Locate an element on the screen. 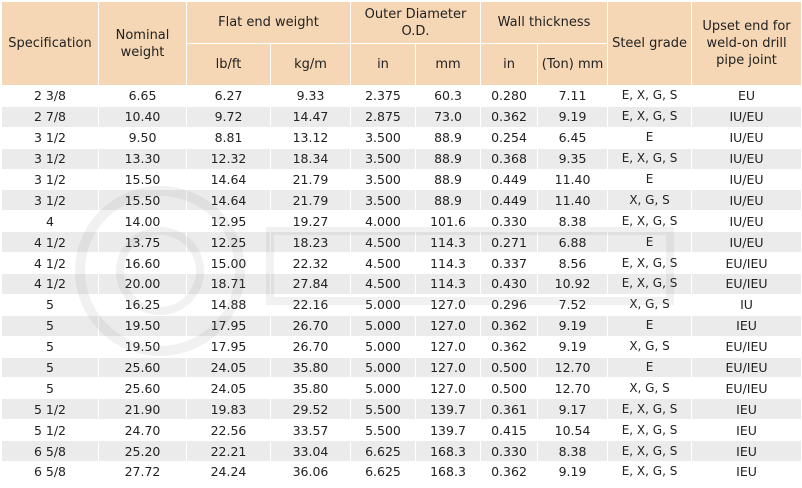  cell-od-mm: 60.3 is located at coordinates (448, 96).